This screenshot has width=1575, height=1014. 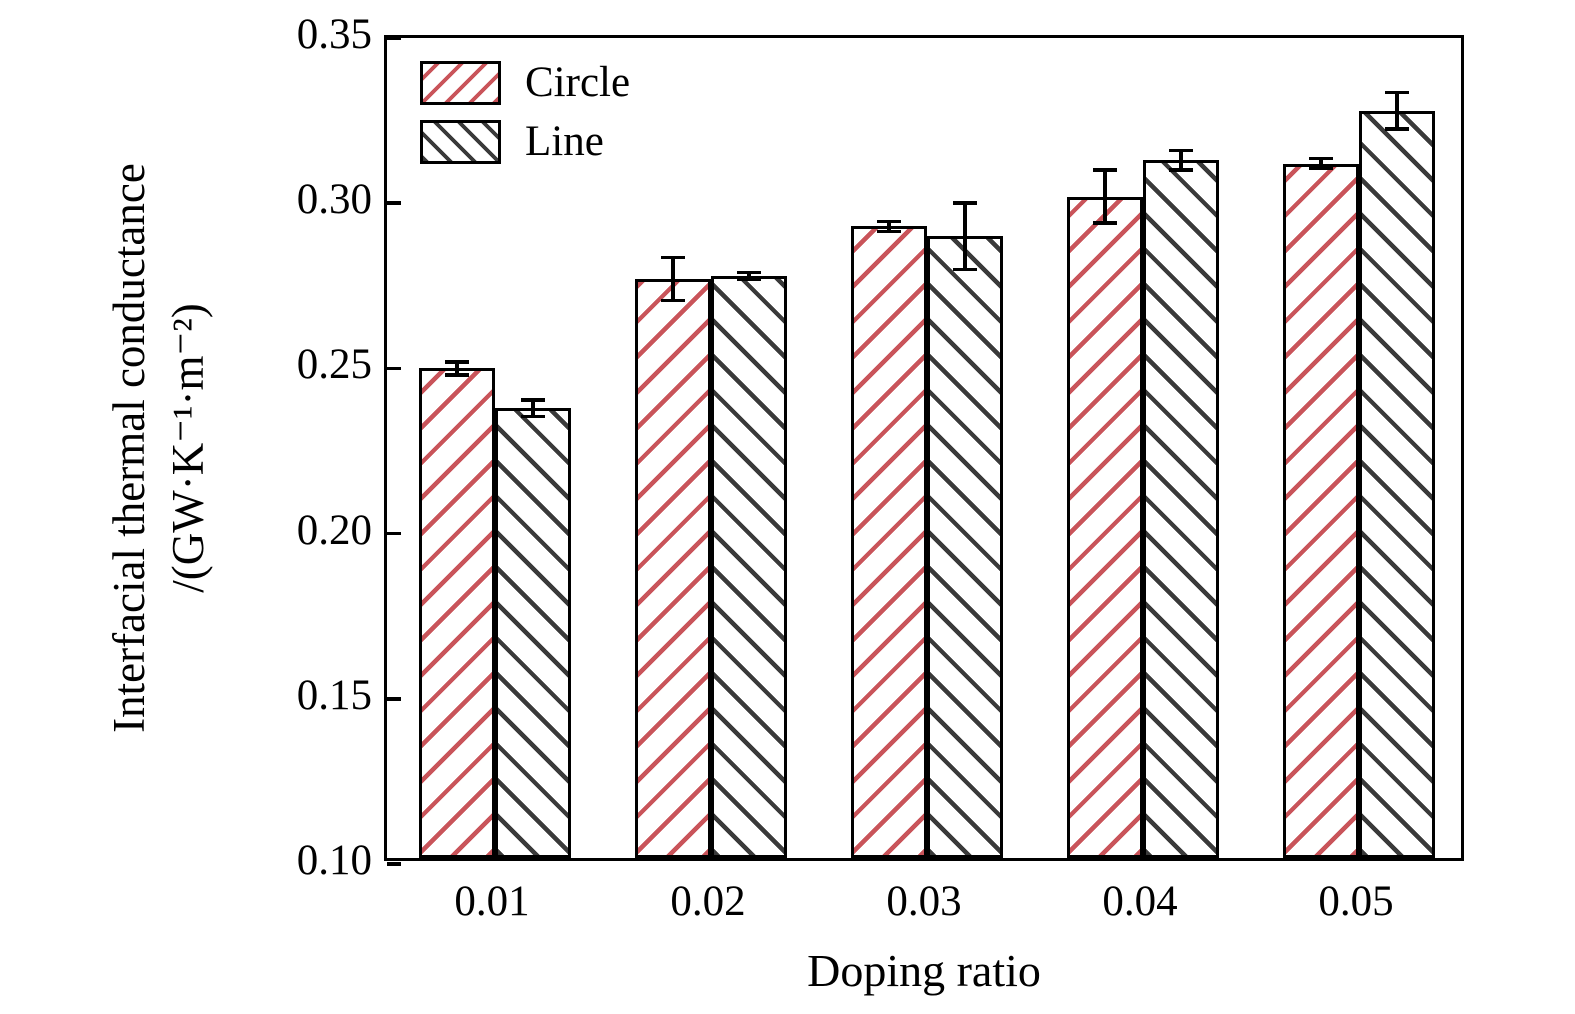 I want to click on error-bar-circle-0.01, so click(x=457, y=368).